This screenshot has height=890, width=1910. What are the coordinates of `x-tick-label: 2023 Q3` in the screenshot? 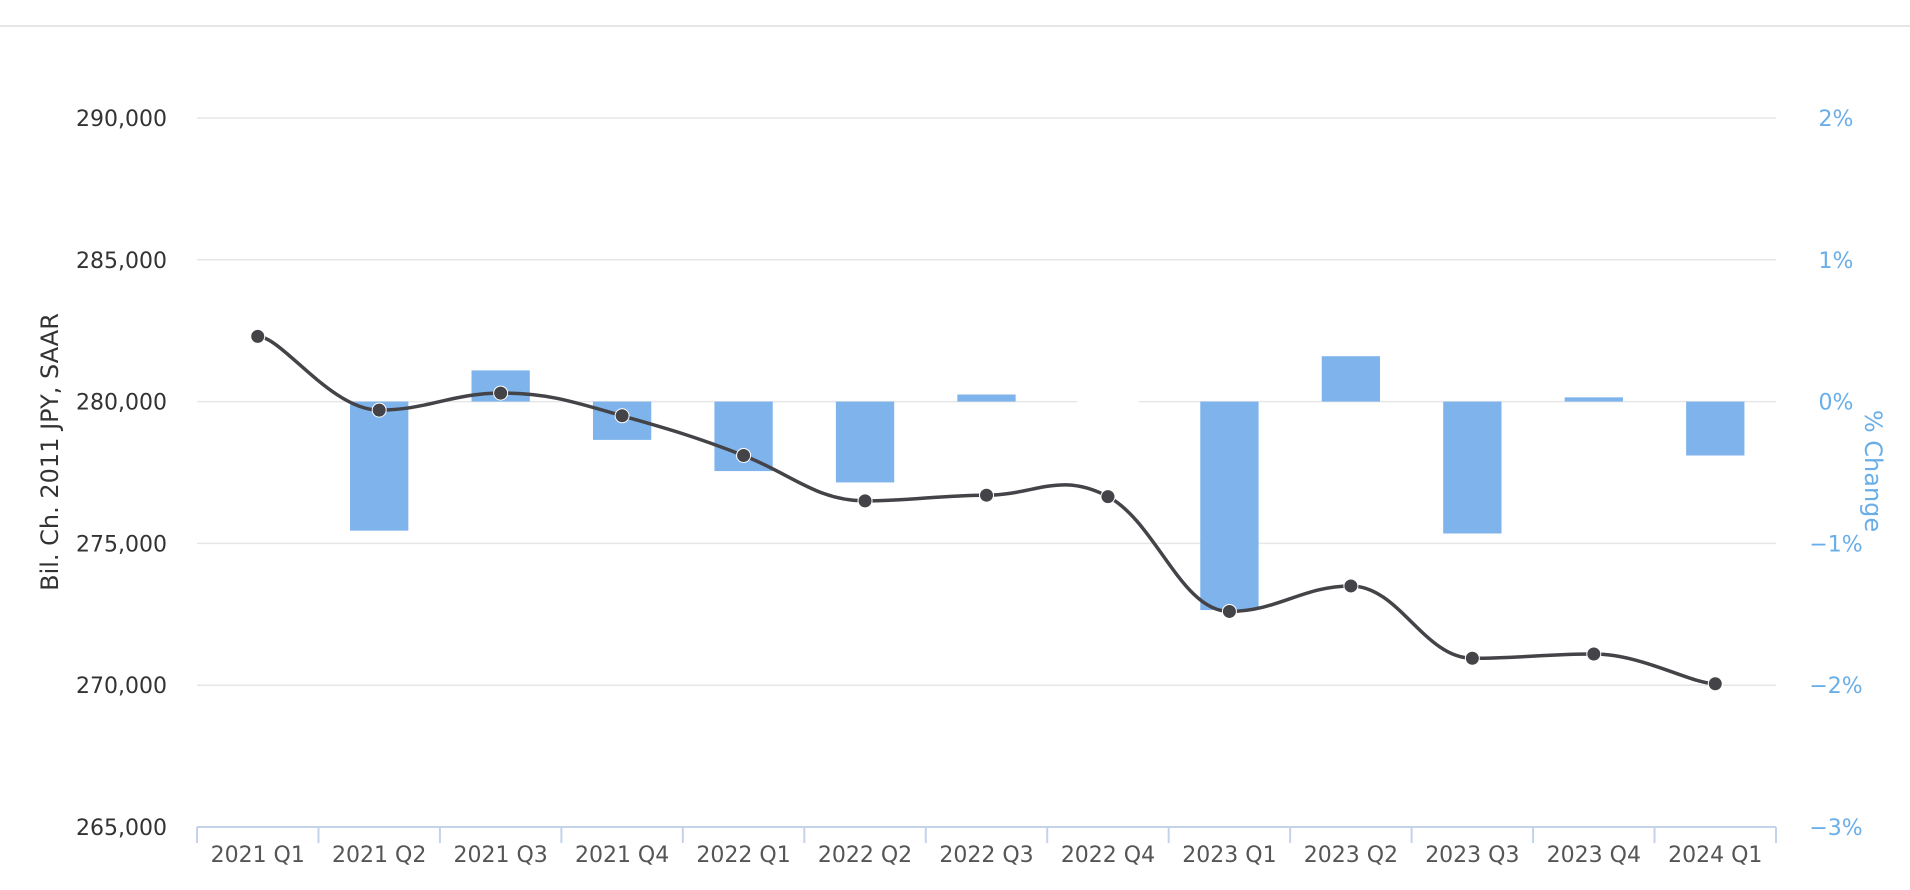 It's located at (1472, 855).